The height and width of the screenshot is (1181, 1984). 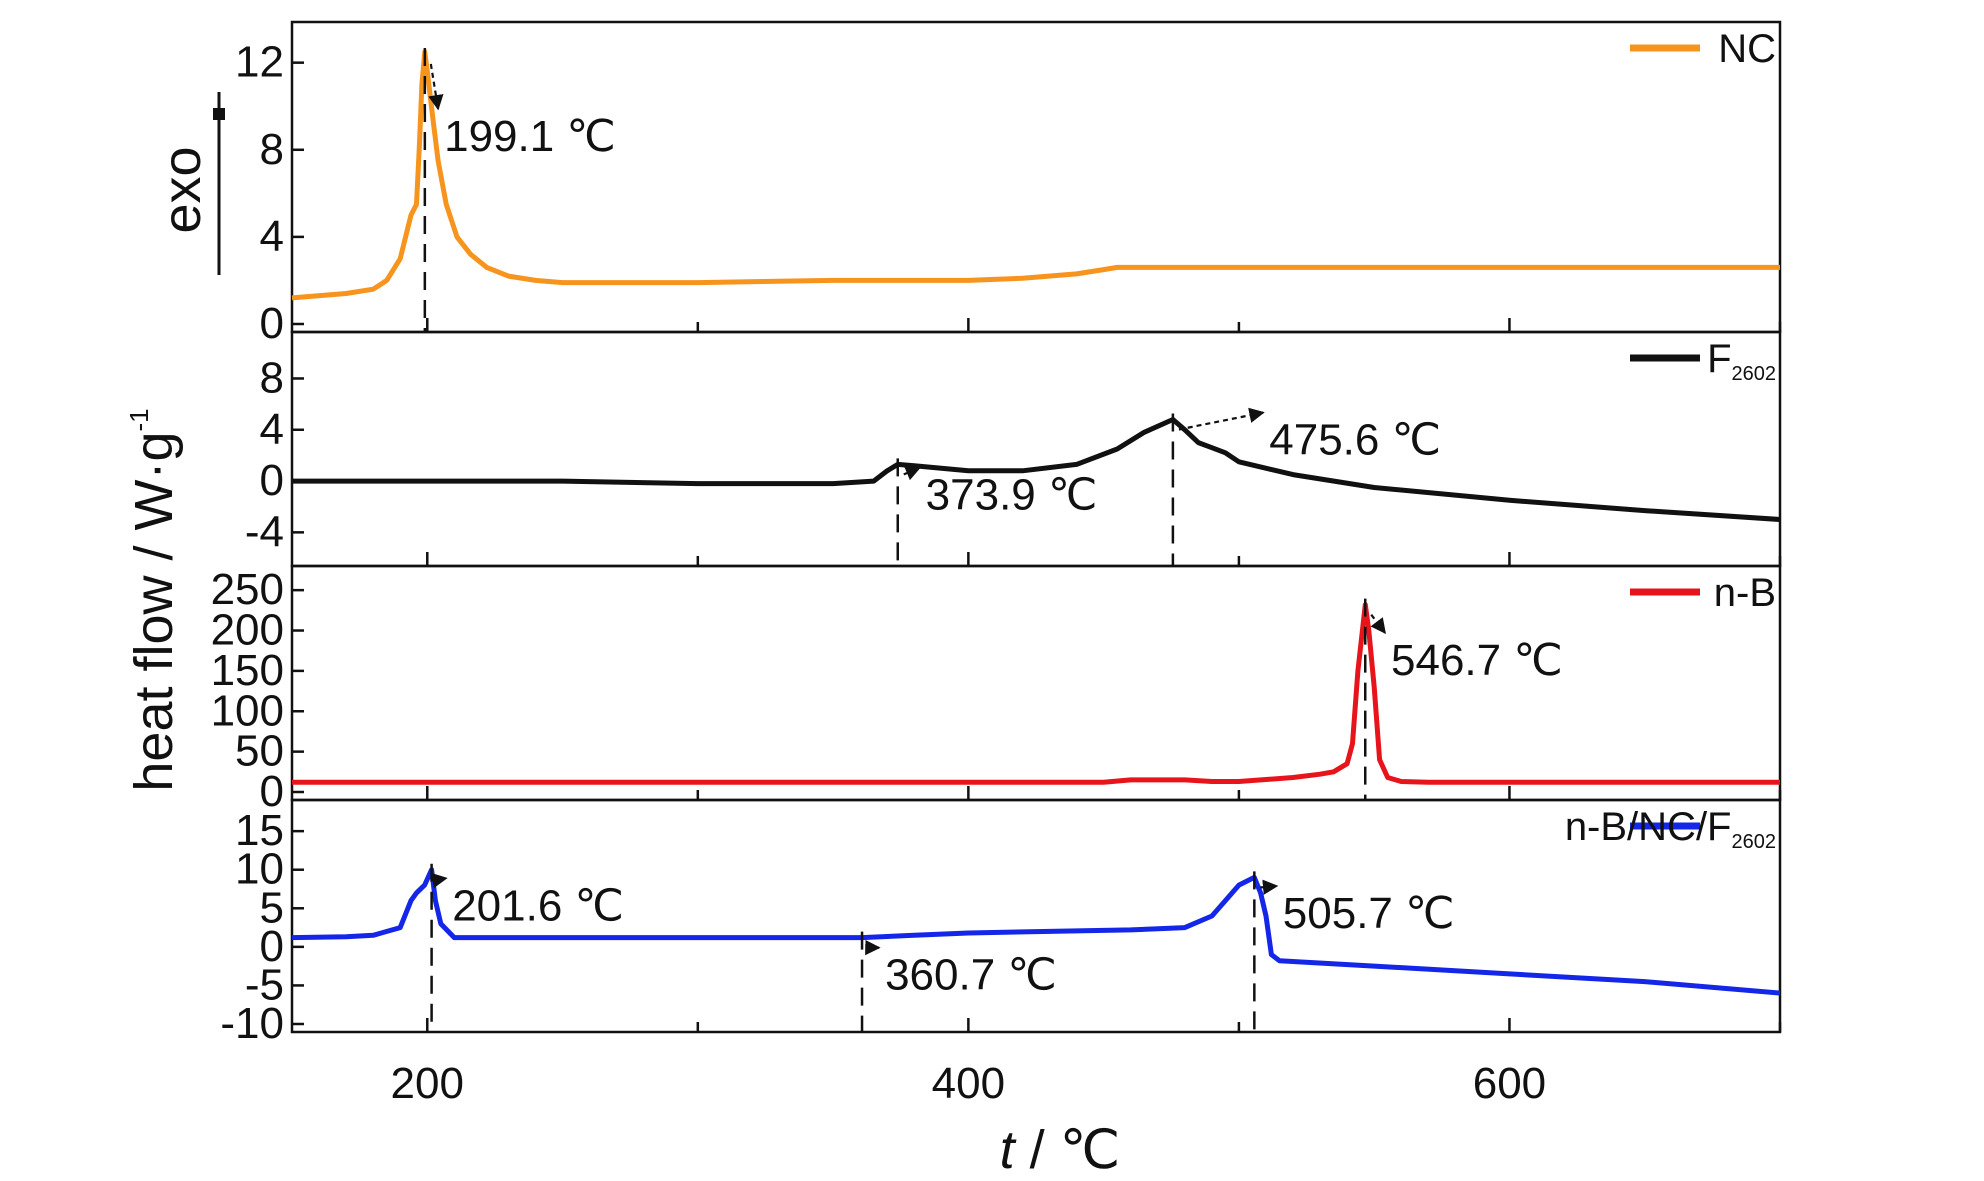 I want to click on peak-label: 546.7 ℃, so click(x=1477, y=660).